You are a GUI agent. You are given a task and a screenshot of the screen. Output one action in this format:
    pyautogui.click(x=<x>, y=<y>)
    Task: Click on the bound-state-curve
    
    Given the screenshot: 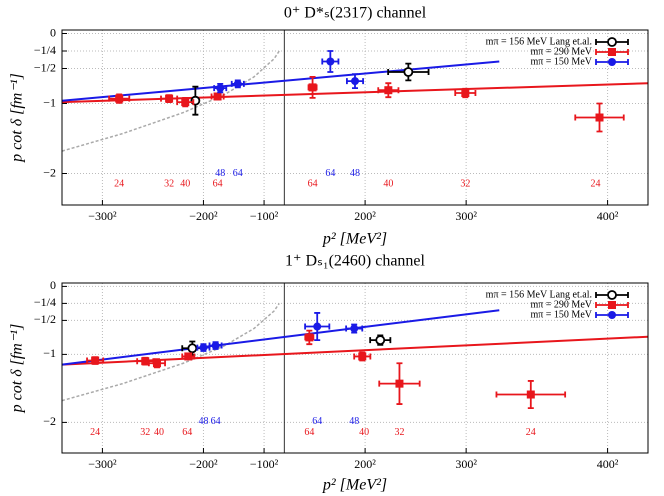 What is the action you would take?
    pyautogui.click(x=170, y=352)
    